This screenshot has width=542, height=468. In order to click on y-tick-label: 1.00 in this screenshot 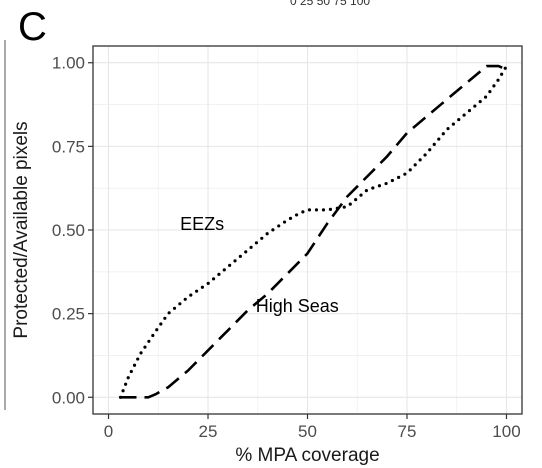, I will do `click(68, 63)`.